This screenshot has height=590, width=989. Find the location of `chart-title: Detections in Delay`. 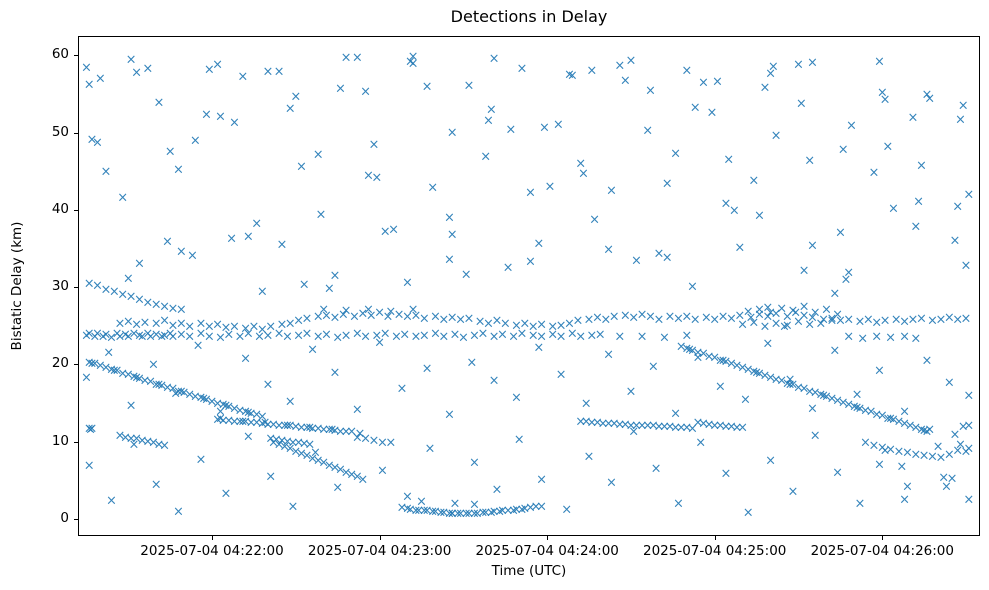

chart-title: Detections in Delay is located at coordinates (529, 16).